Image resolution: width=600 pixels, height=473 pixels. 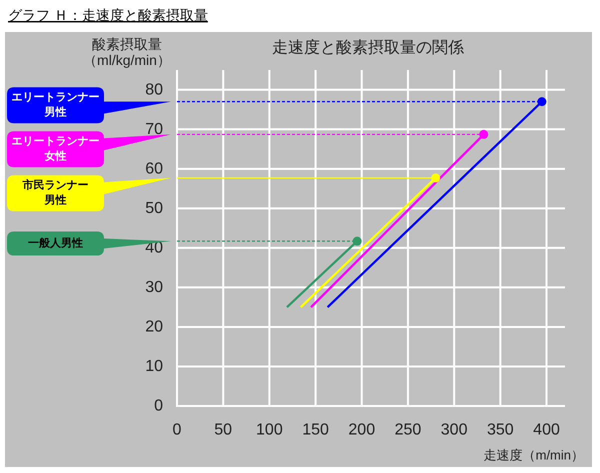 I want to click on y-tick-label: 0, so click(x=159, y=406).